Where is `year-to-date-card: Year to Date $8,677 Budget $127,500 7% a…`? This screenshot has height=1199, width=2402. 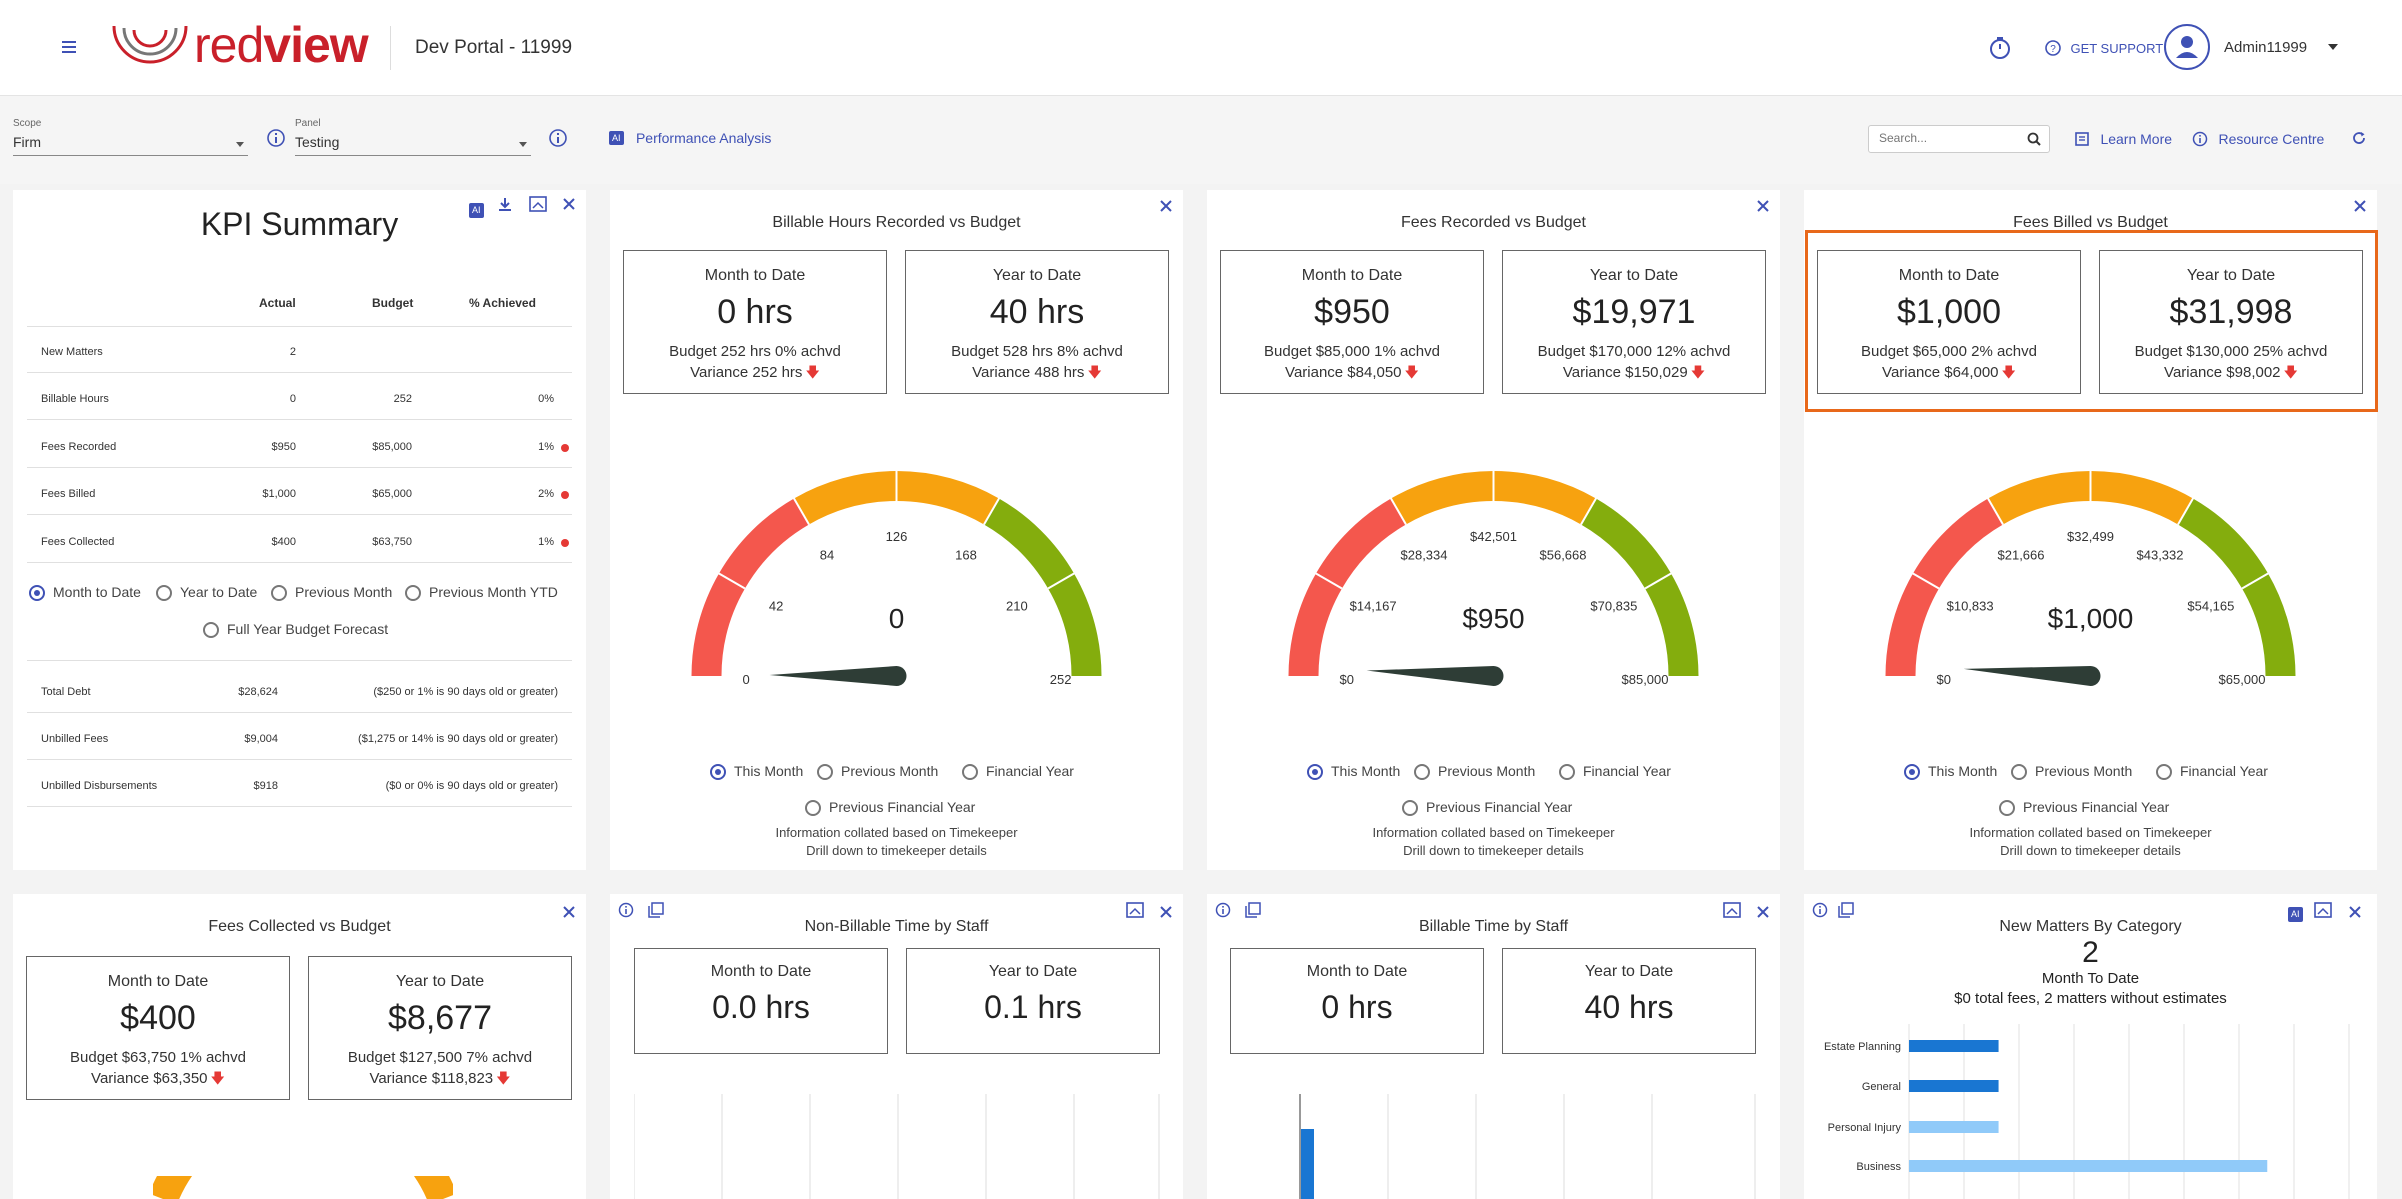 year-to-date-card: Year to Date $8,677 Budget $127,500 7% a… is located at coordinates (440, 1028).